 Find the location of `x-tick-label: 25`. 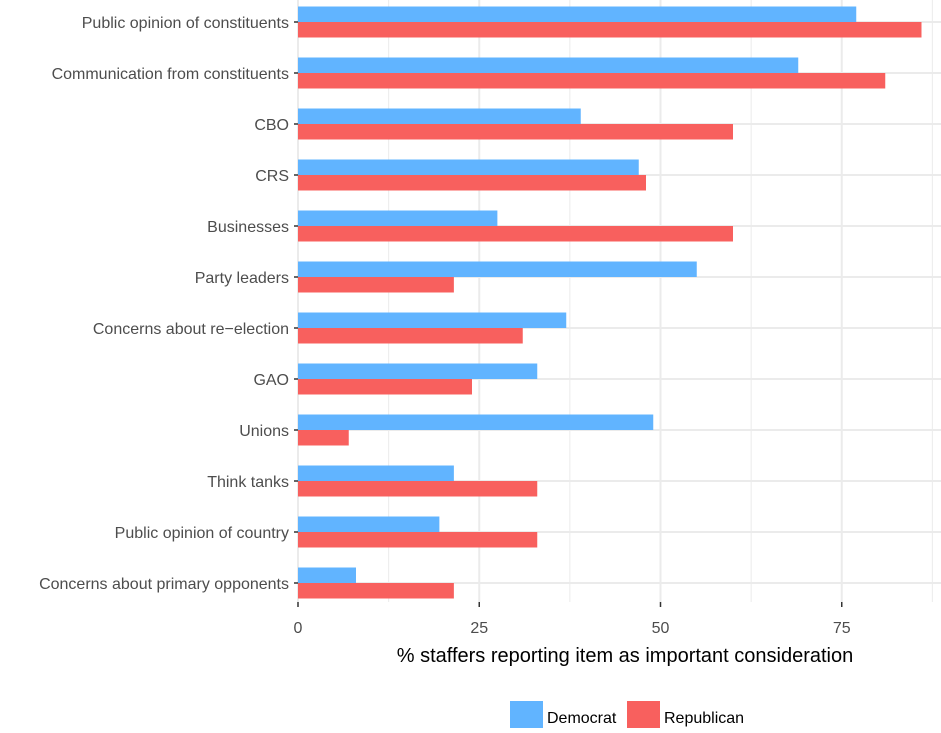

x-tick-label: 25 is located at coordinates (479, 628).